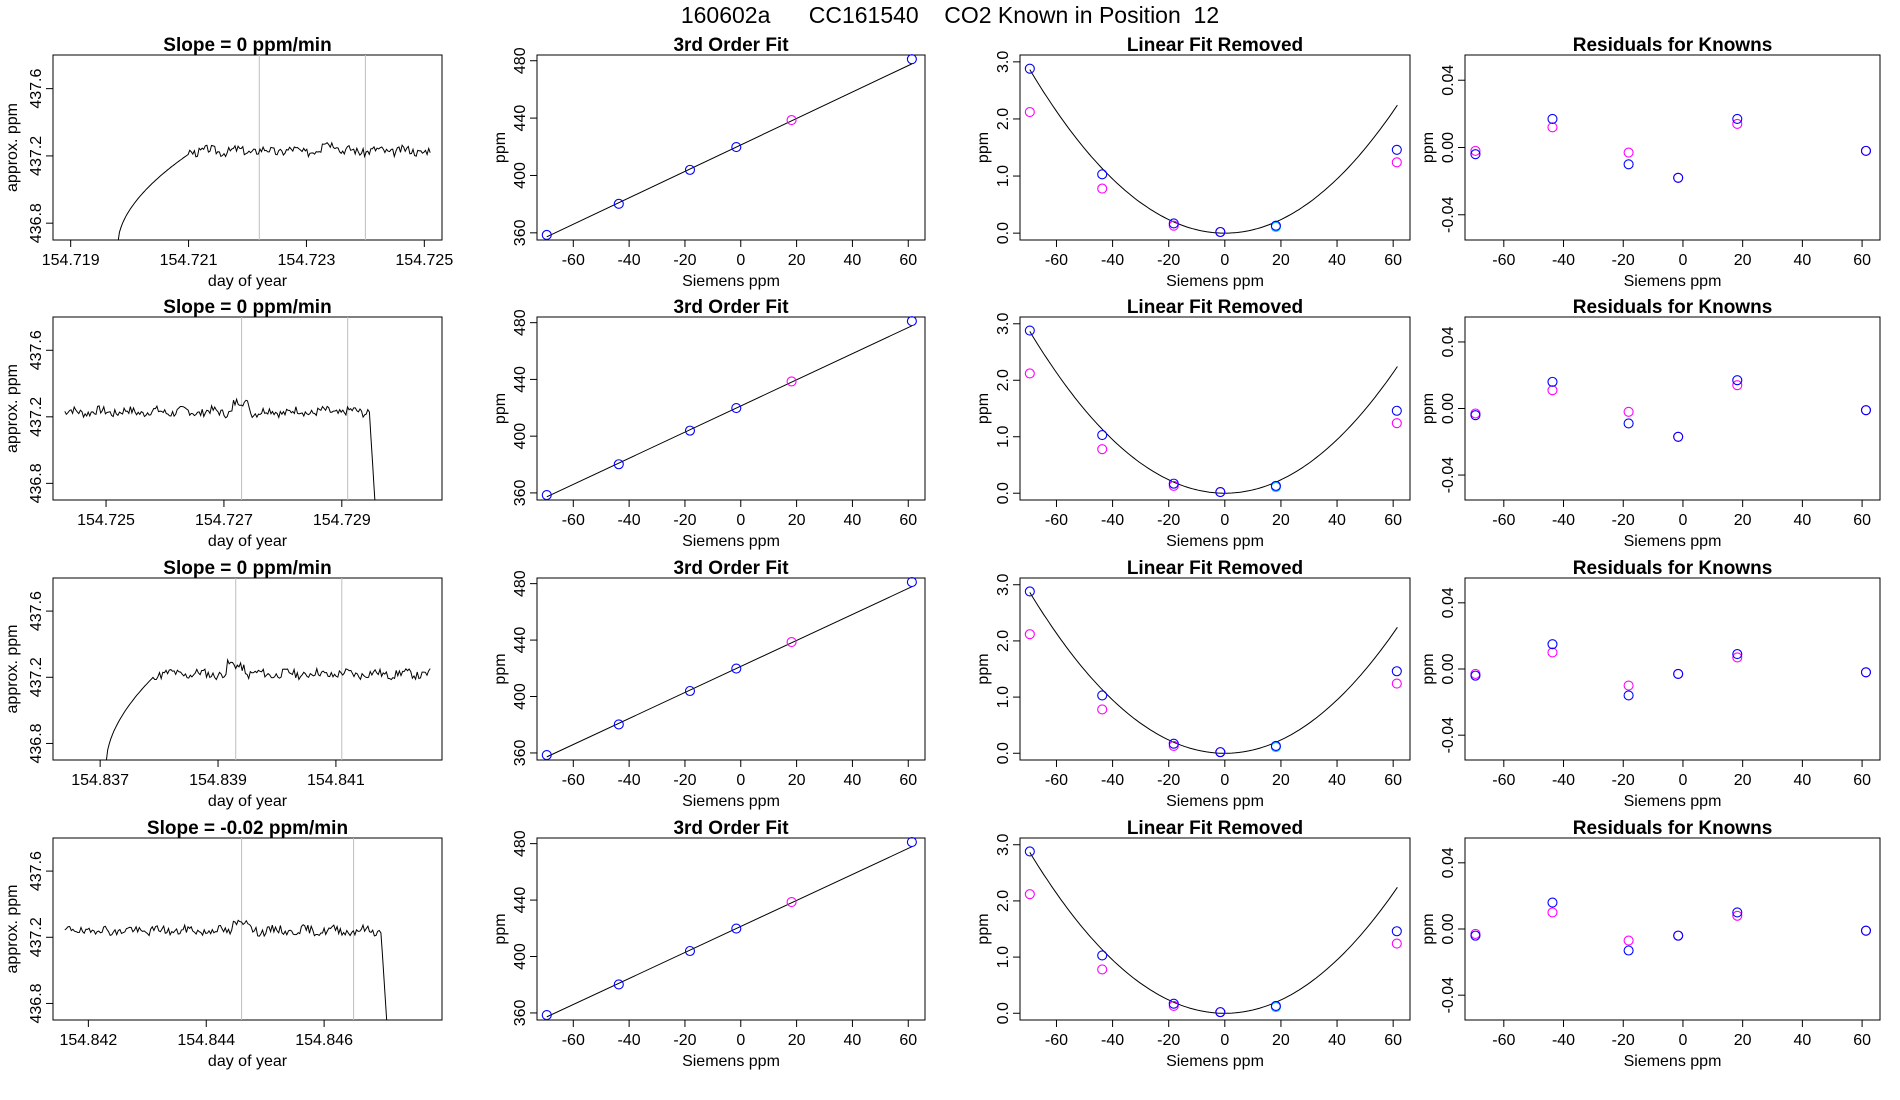 This screenshot has width=1900, height=1100. What do you see at coordinates (520, 753) in the screenshot?
I see `y-tick-label: 360` at bounding box center [520, 753].